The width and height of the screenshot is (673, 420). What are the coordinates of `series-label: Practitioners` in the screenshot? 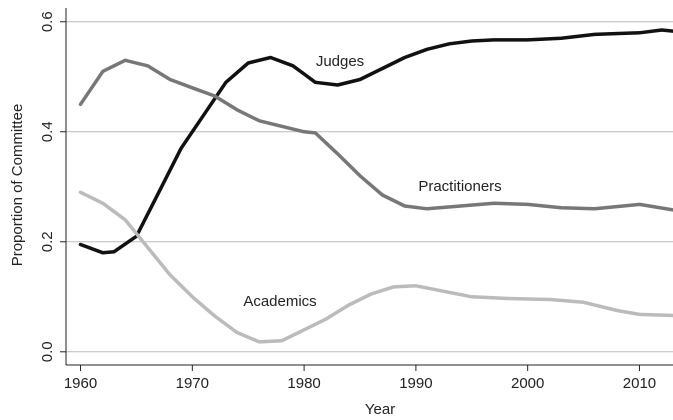 It's located at (459, 186).